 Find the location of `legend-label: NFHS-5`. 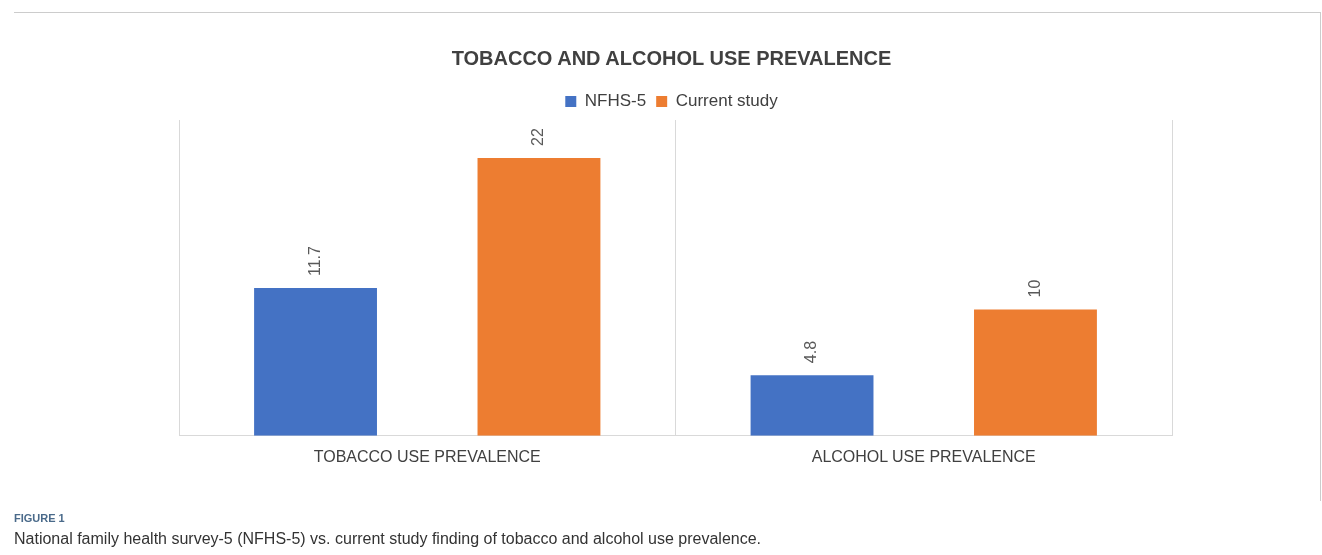

legend-label: NFHS-5 is located at coordinates (615, 101).